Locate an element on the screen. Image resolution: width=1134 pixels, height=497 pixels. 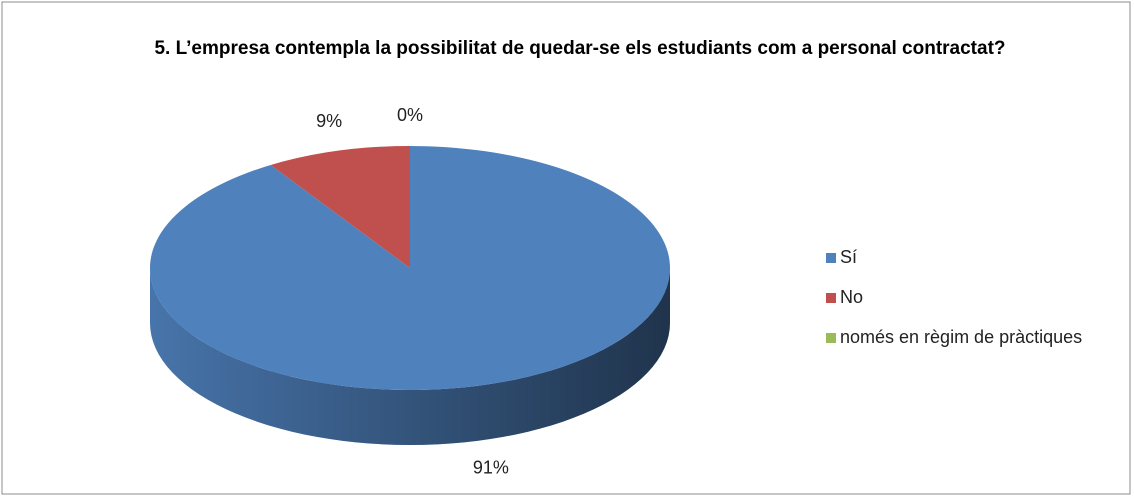
data-label: 91% is located at coordinates (491, 468).